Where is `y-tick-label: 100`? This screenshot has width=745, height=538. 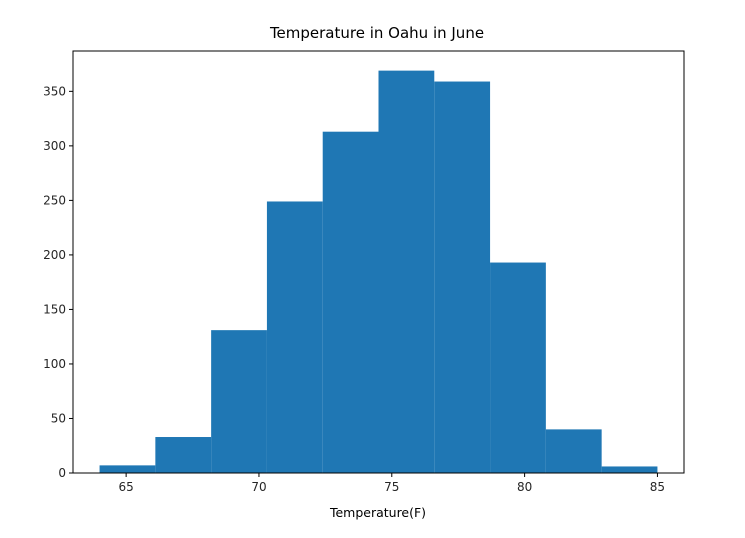
y-tick-label: 100 is located at coordinates (54, 364).